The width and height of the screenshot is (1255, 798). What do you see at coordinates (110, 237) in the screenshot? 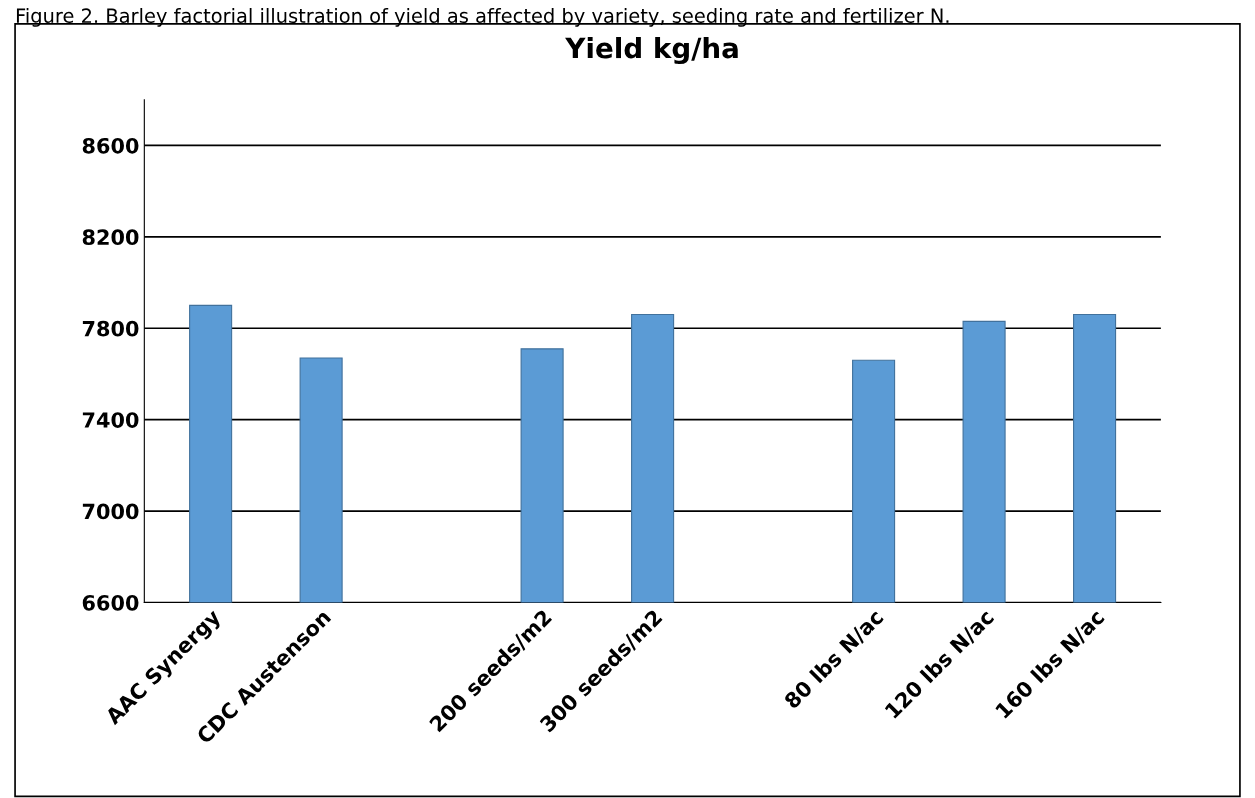
I see `y-tick-label: 8200` at bounding box center [110, 237].